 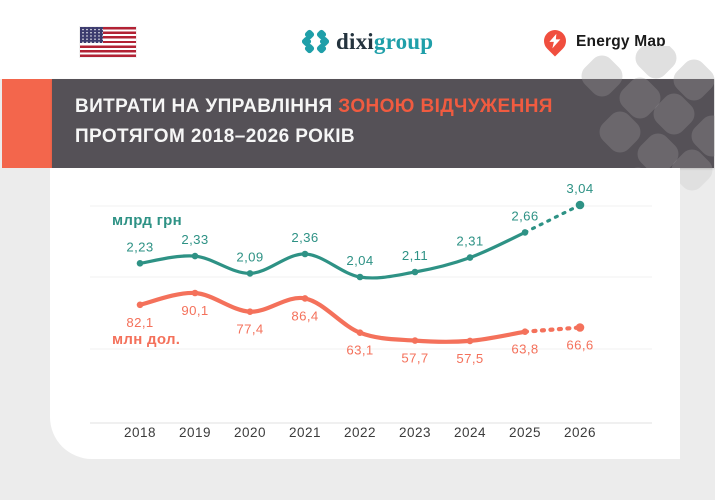 What do you see at coordinates (415, 432) in the screenshot?
I see `x-axis-label: 2023` at bounding box center [415, 432].